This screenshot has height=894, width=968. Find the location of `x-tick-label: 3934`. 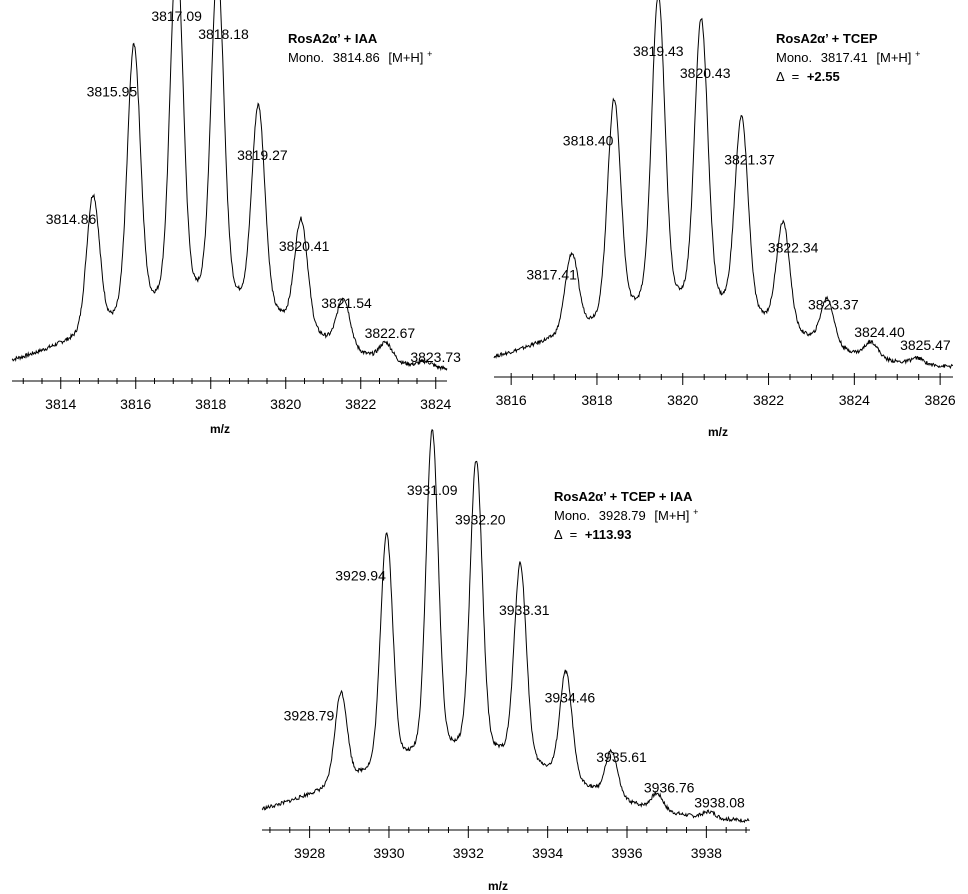

x-tick-label: 3934 is located at coordinates (547, 853).